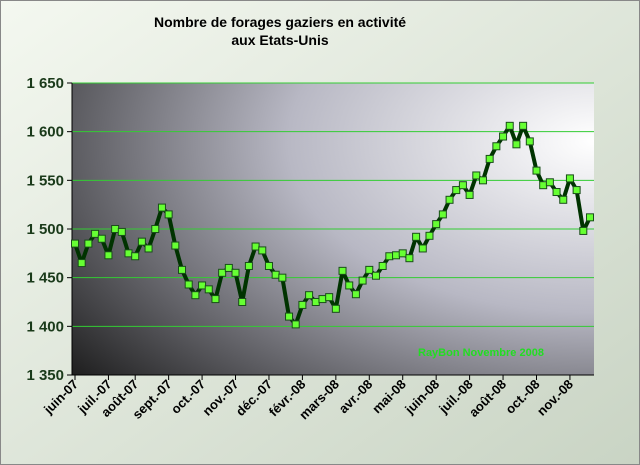  Describe the element at coordinates (45, 83) in the screenshot. I see `y-tick-label: 1 650` at that location.